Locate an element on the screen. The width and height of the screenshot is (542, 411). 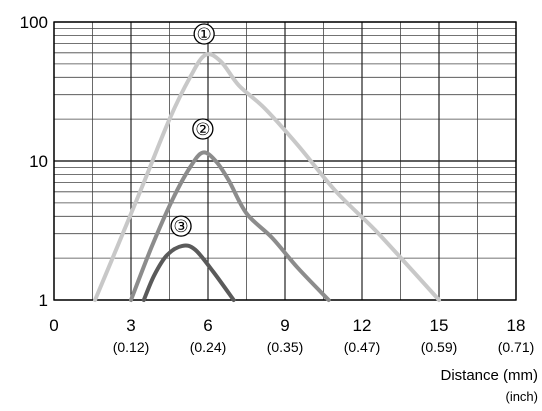
curve-label-2: ② is located at coordinates (202, 129).